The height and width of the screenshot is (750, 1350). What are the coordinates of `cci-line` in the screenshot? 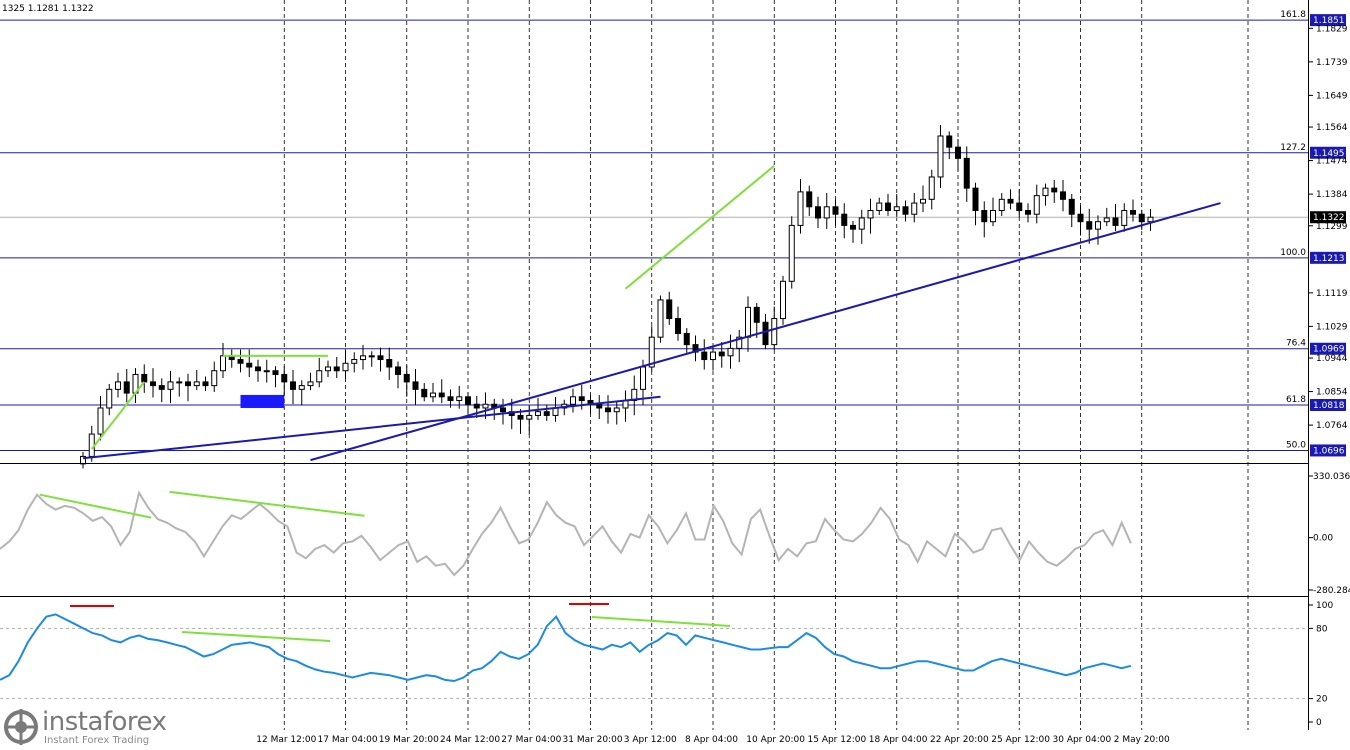 It's located at (566, 533).